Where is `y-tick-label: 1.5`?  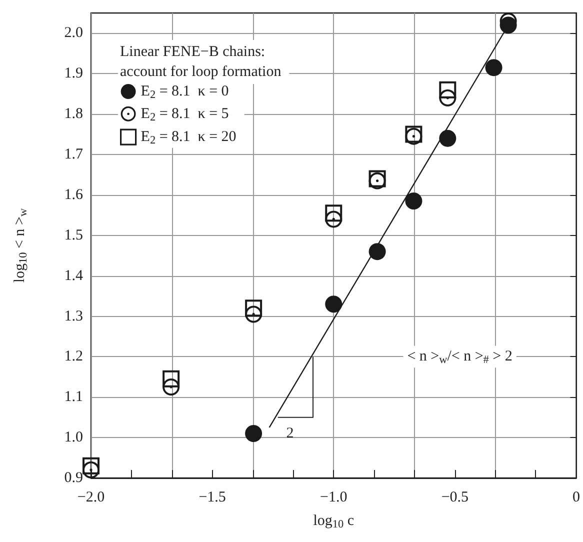
y-tick-label: 1.5 is located at coordinates (73, 235).